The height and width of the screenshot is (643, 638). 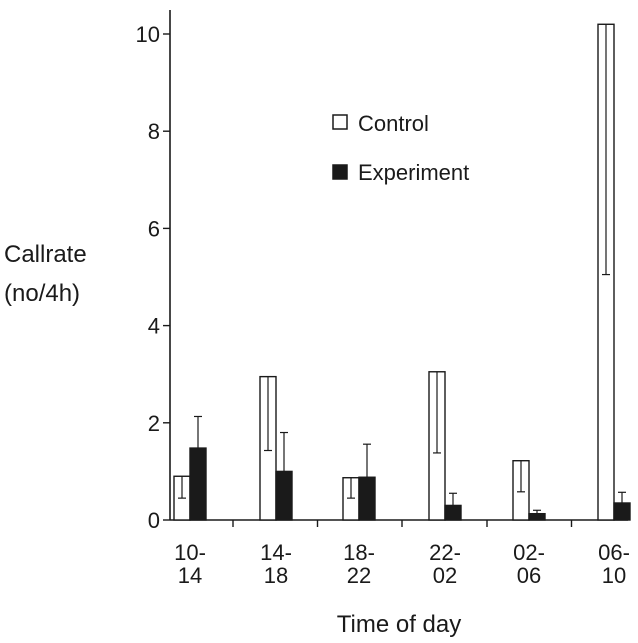 What do you see at coordinates (400, 148) in the screenshot?
I see `legend: Control Experiment` at bounding box center [400, 148].